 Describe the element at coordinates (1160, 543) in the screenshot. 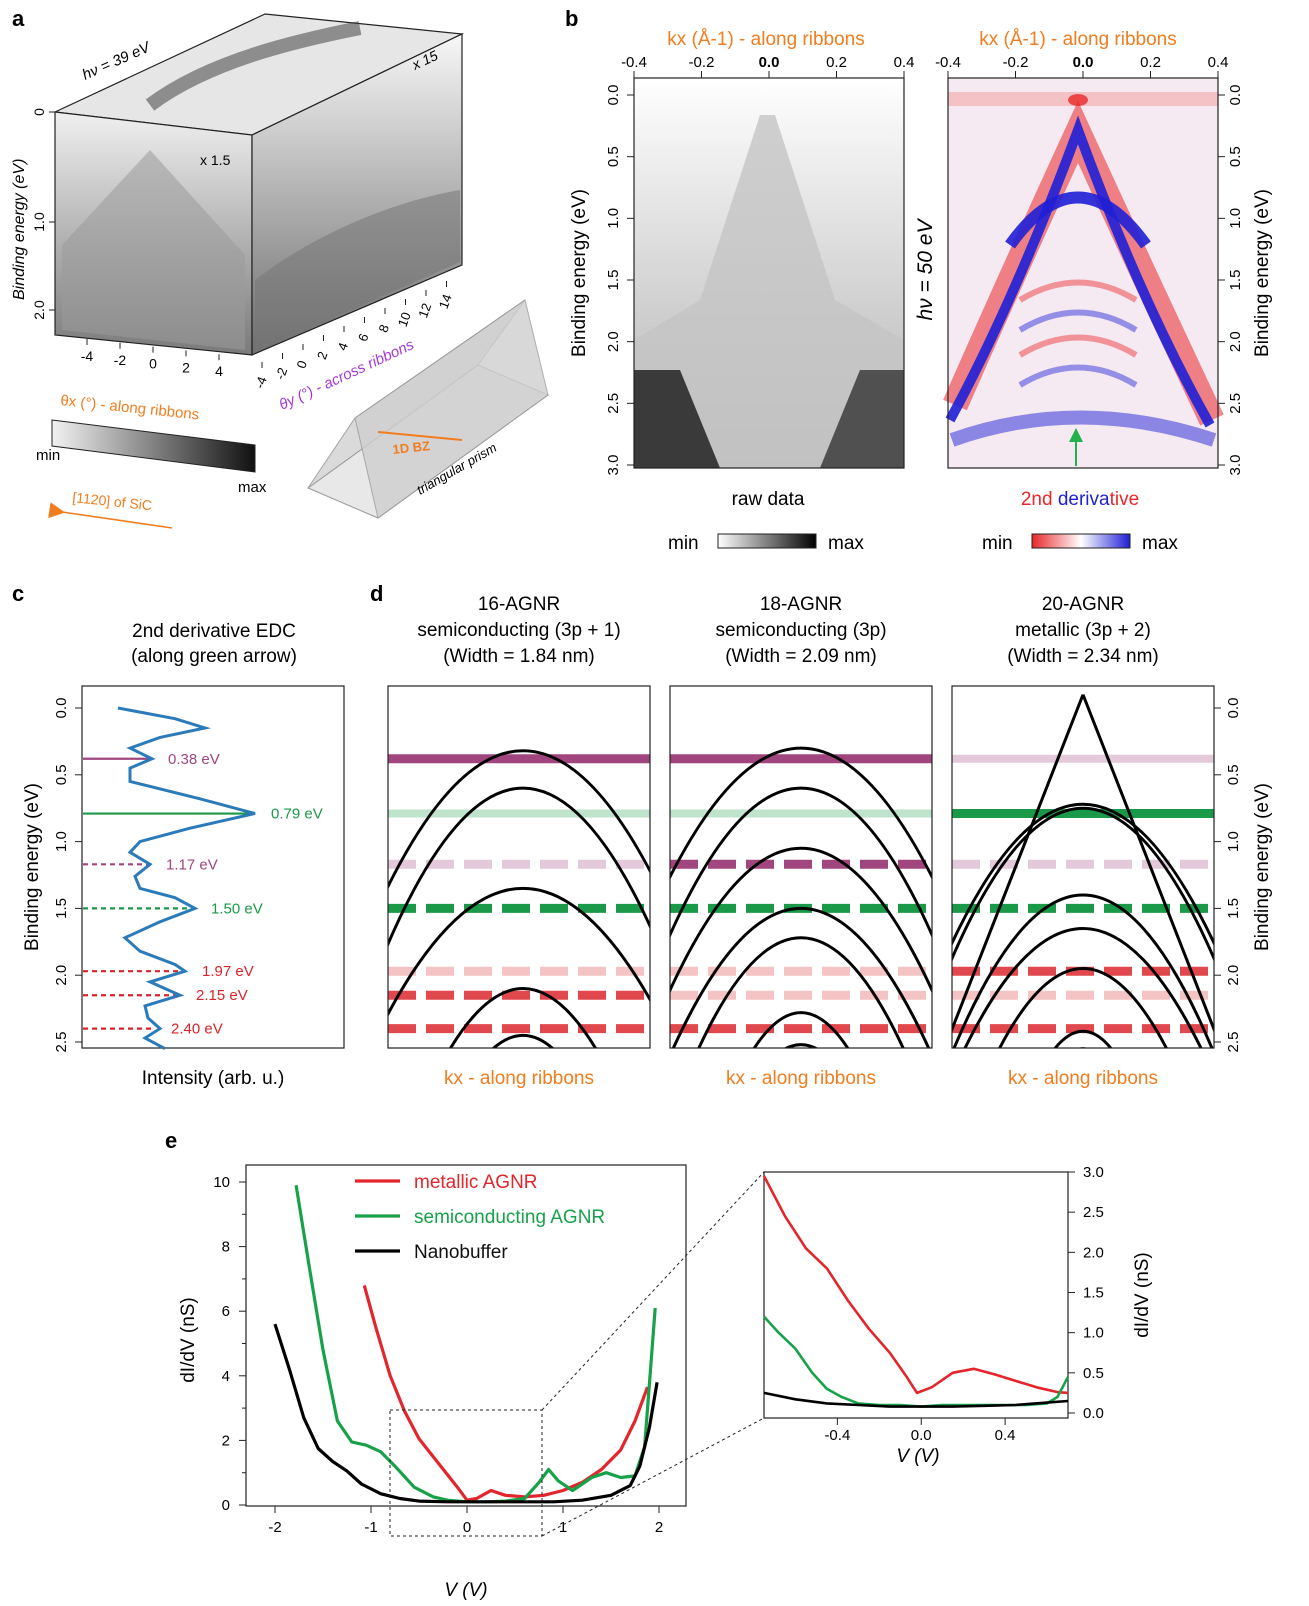

I see `deriv-cbar-max: max` at that location.